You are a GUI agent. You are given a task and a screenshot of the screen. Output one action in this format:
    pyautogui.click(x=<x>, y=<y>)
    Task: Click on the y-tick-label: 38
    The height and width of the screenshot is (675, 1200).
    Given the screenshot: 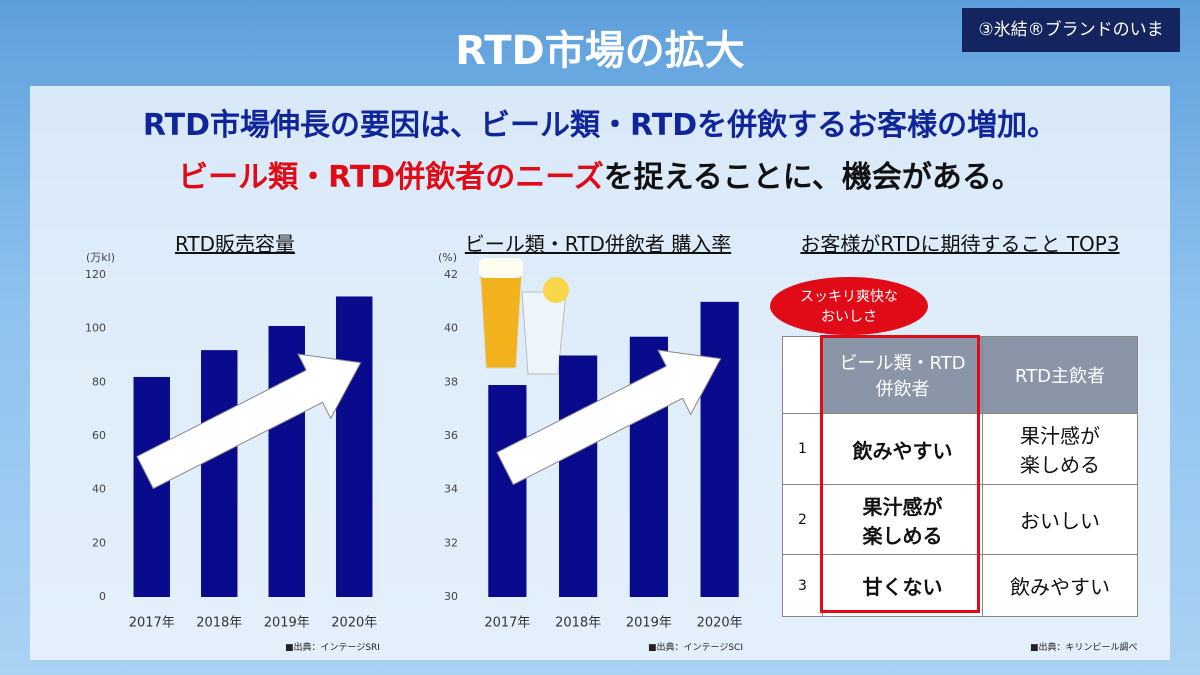 What is the action you would take?
    pyautogui.click(x=451, y=381)
    